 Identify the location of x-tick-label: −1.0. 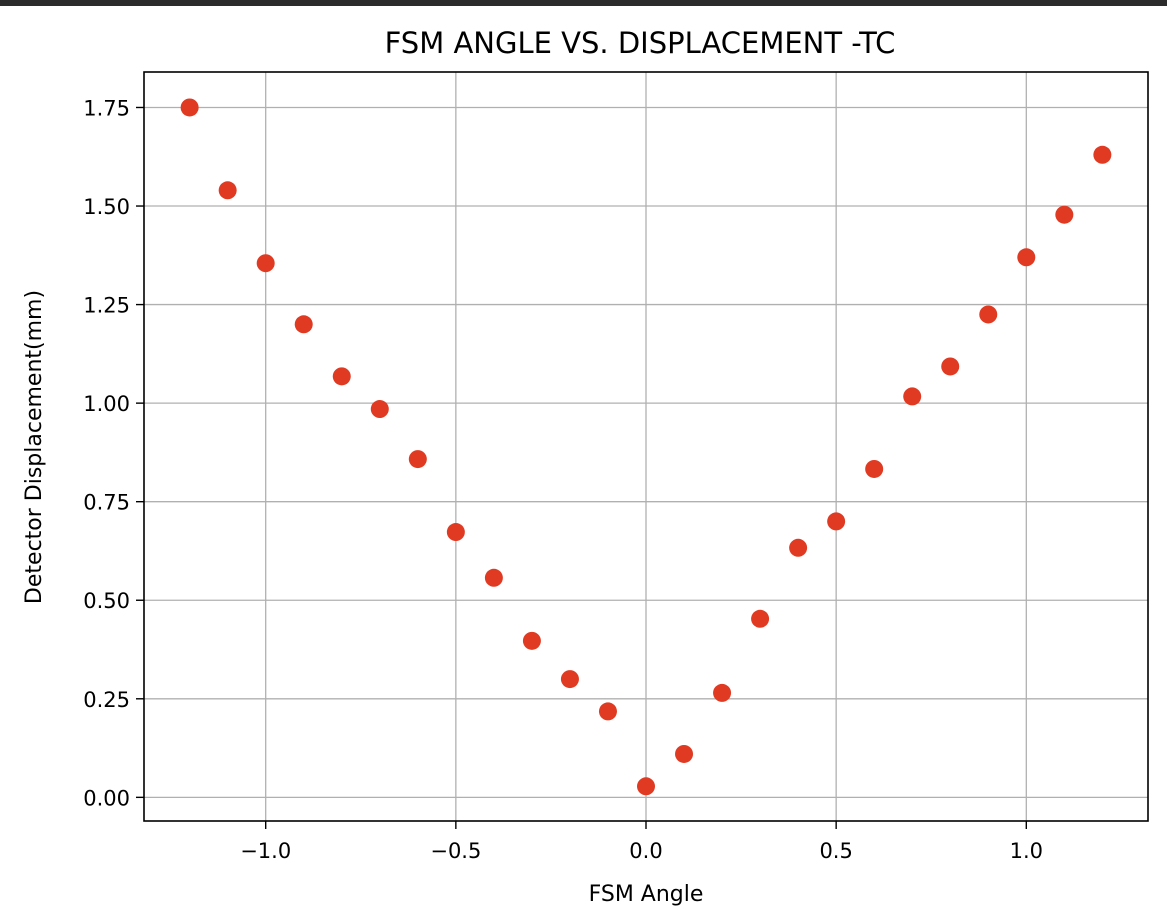
(265, 851).